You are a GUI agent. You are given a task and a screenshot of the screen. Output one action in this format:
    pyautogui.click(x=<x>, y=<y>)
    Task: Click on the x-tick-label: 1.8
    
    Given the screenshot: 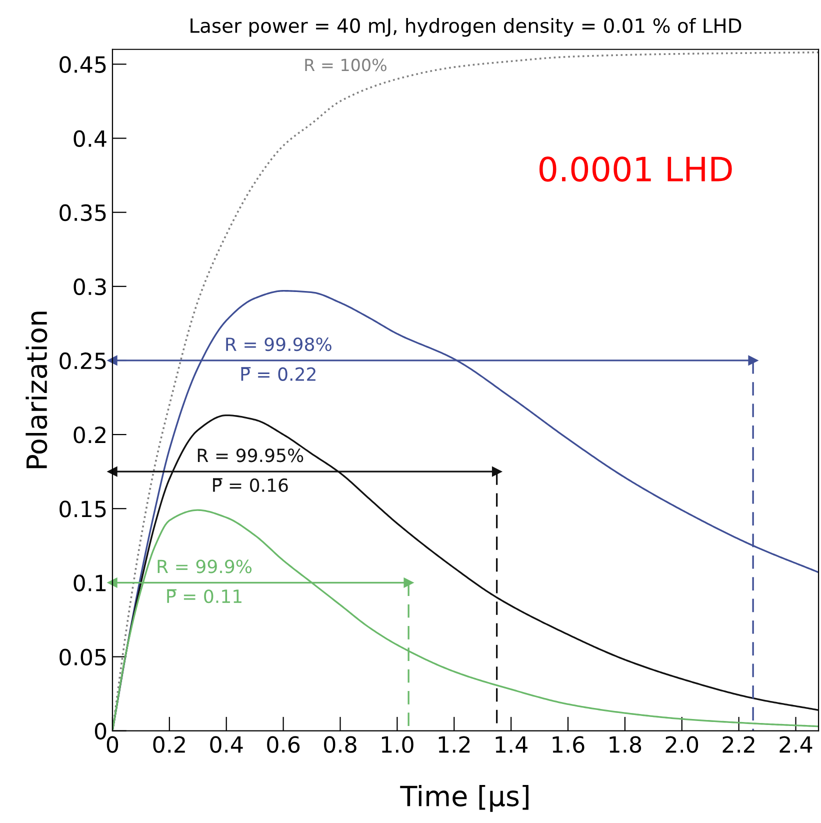 What is the action you would take?
    pyautogui.click(x=626, y=744)
    